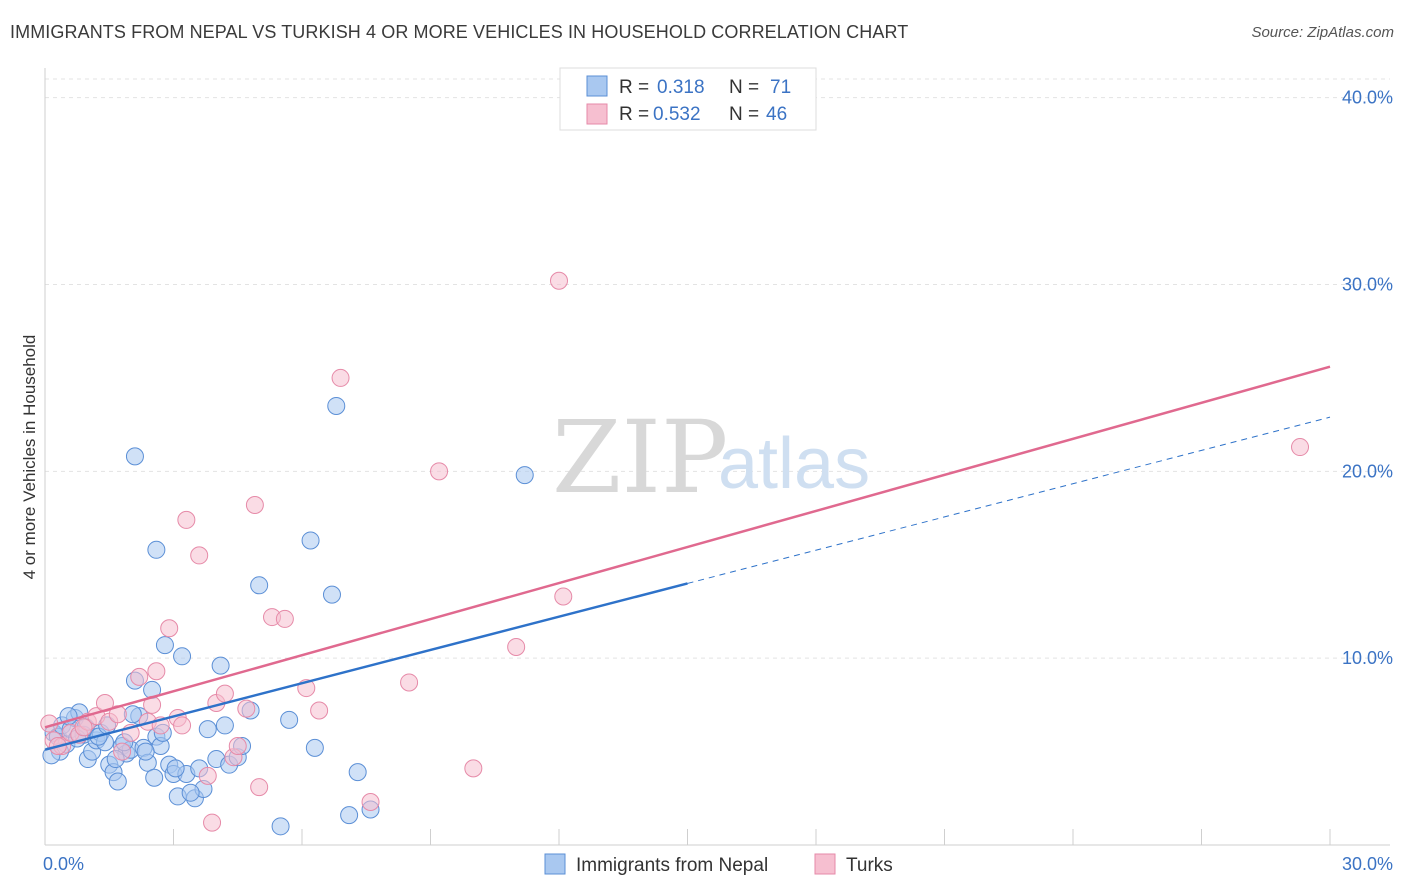 The width and height of the screenshot is (1406, 892). What do you see at coordinates (597, 114) in the screenshot?
I see `legend-swatch-turks` at bounding box center [597, 114].